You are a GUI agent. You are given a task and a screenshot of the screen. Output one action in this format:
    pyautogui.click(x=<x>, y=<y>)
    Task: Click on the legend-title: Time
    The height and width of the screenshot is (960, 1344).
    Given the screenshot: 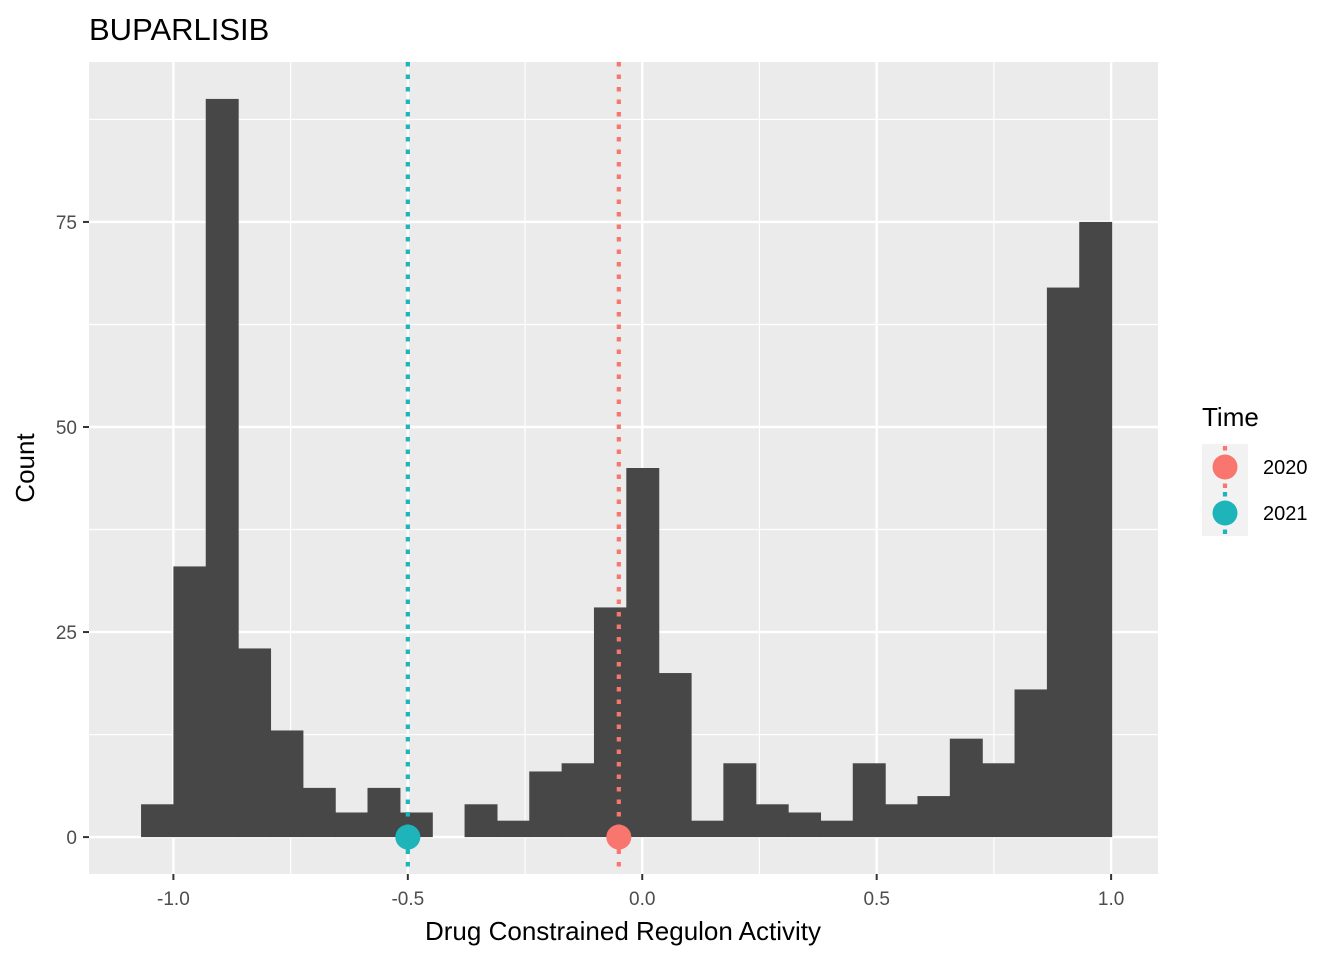 What is the action you would take?
    pyautogui.click(x=1230, y=417)
    